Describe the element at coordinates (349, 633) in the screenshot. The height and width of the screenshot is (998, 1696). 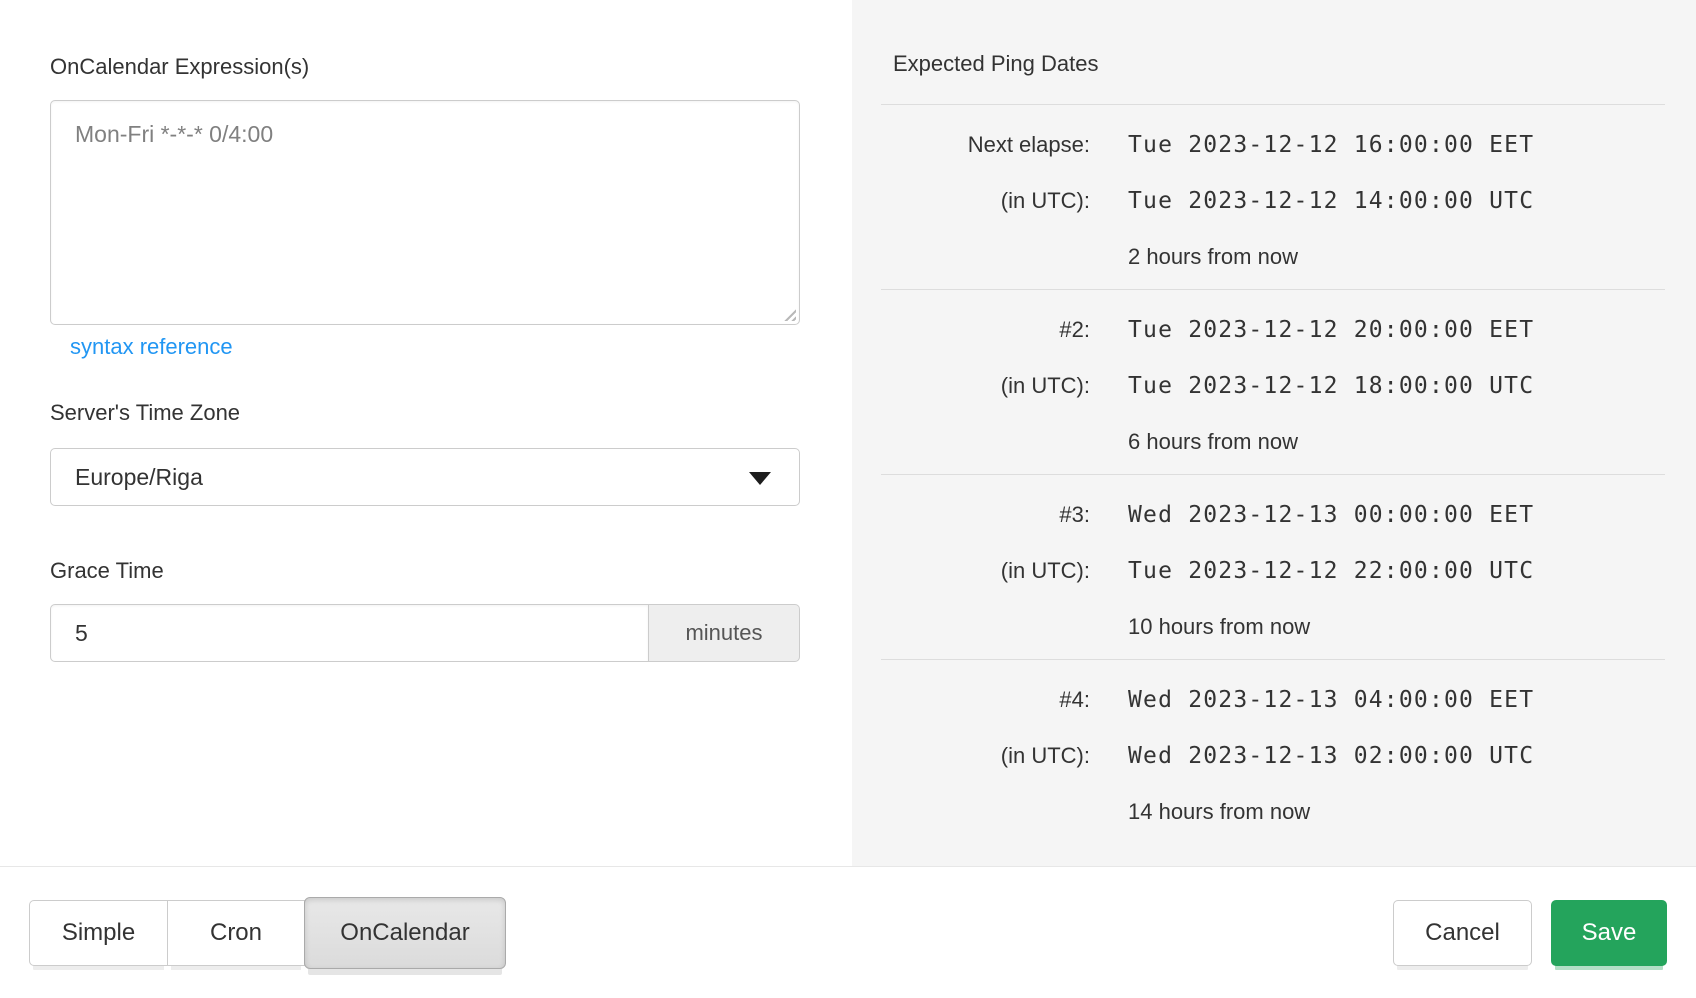
I see `grace-time-input` at that location.